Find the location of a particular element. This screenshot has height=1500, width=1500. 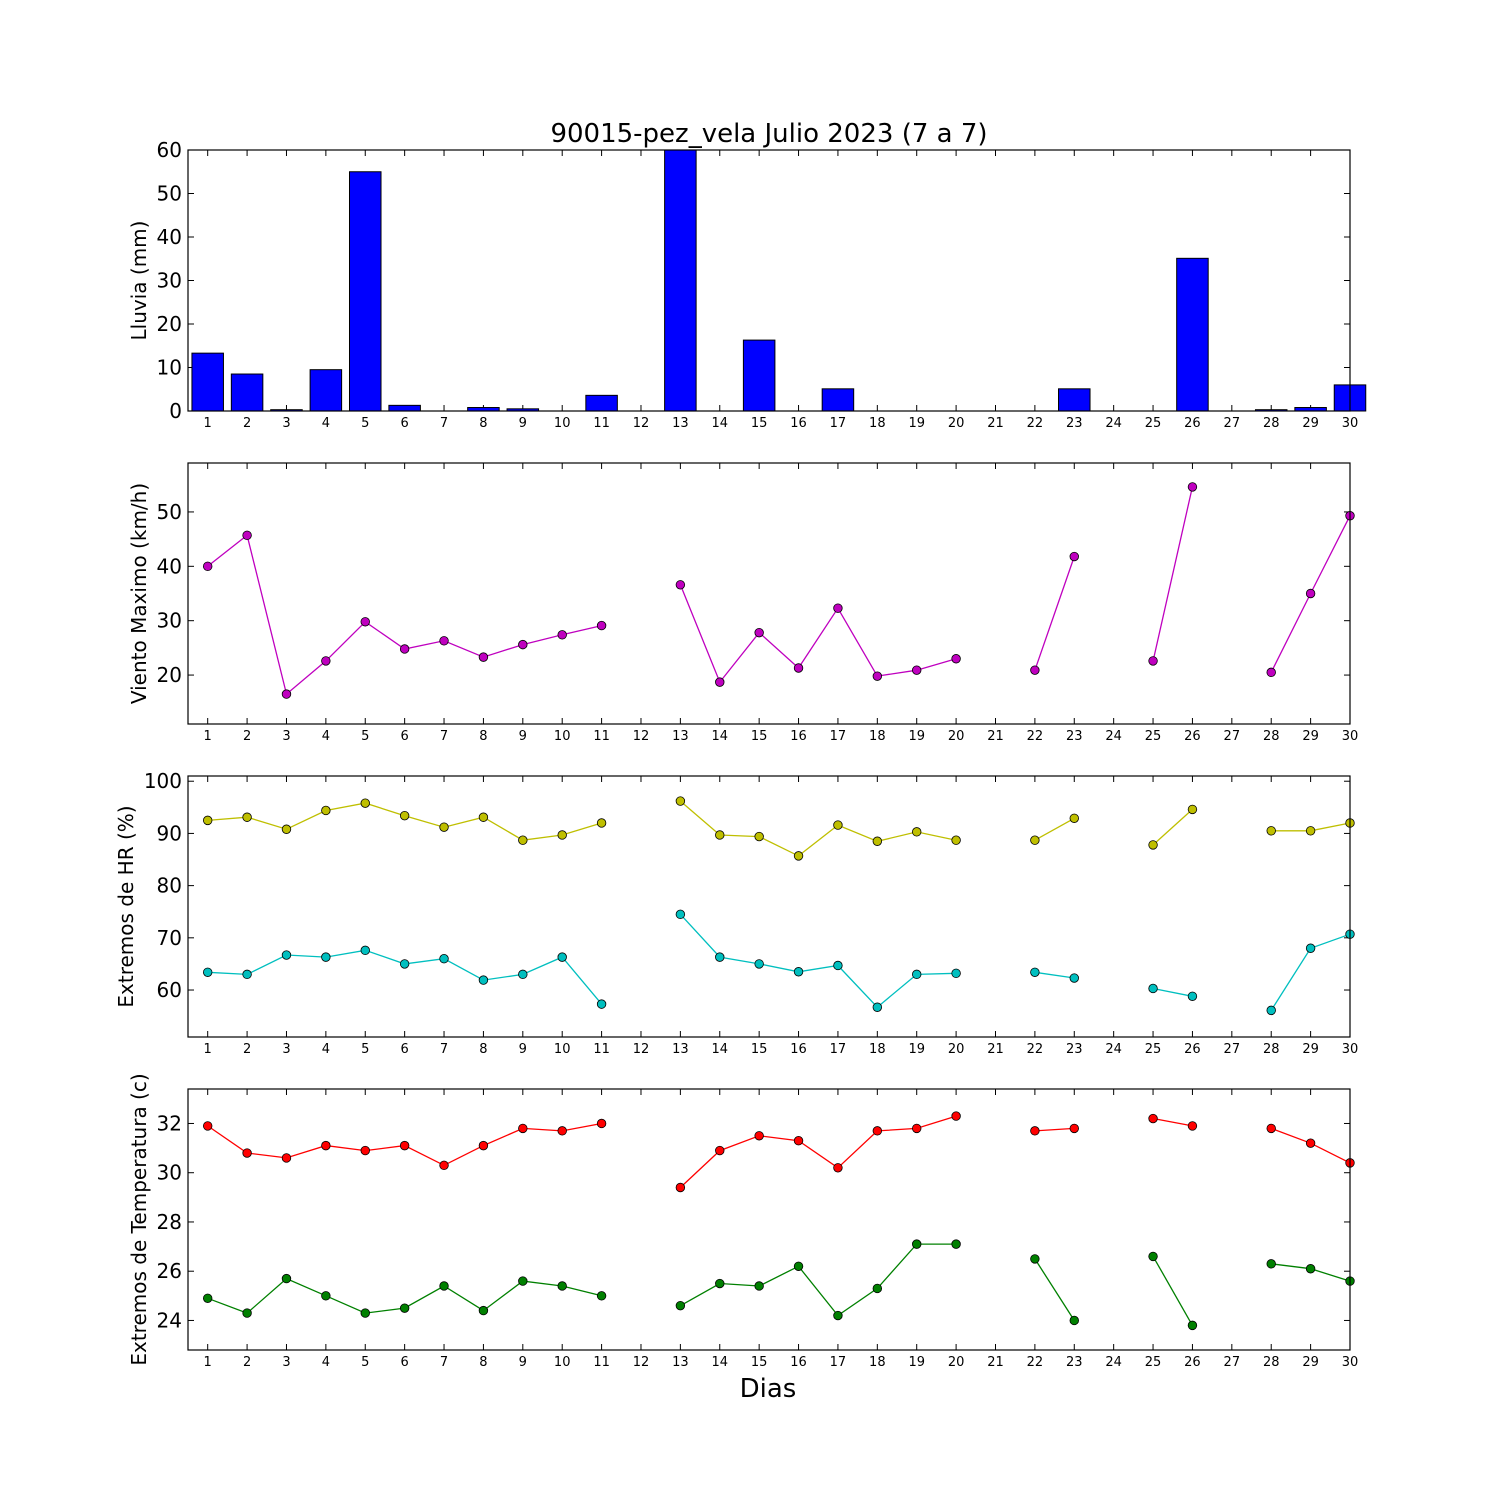

x-tick-label: 13 is located at coordinates (680, 736).